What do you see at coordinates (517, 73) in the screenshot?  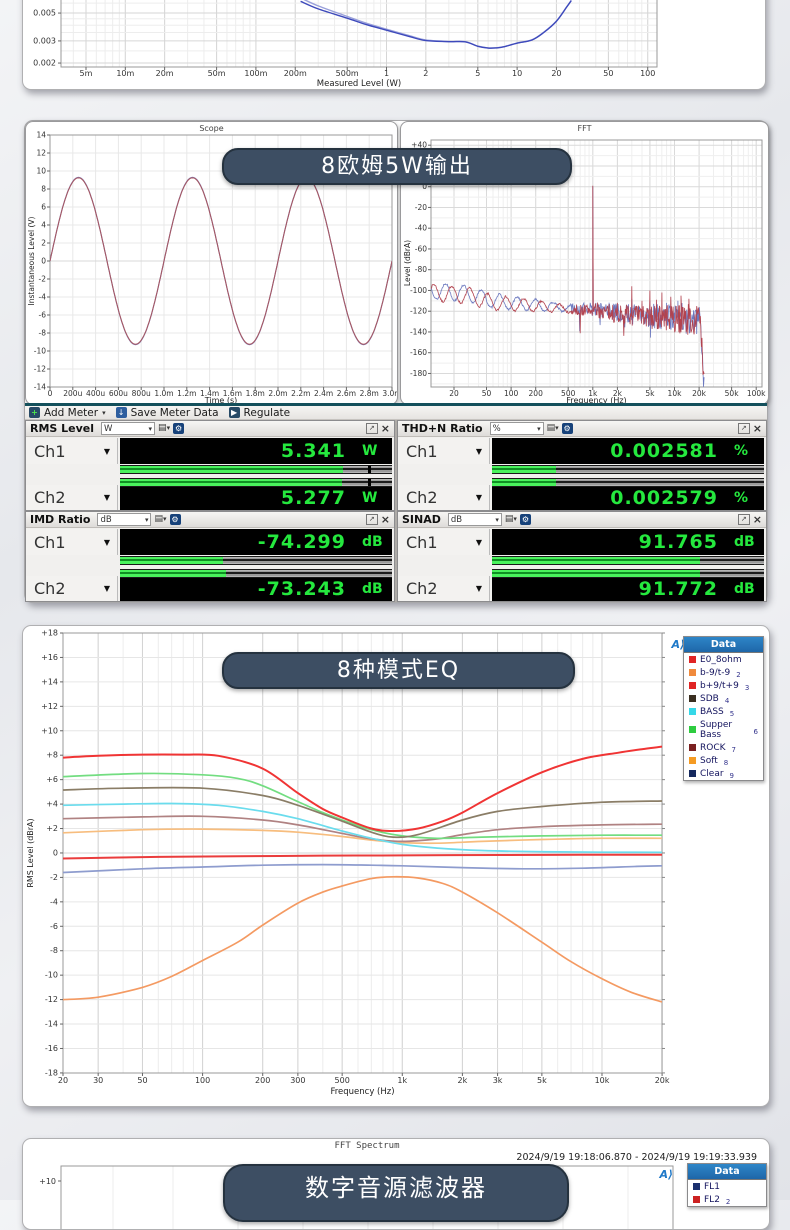 I see `svg-text: 10` at bounding box center [517, 73].